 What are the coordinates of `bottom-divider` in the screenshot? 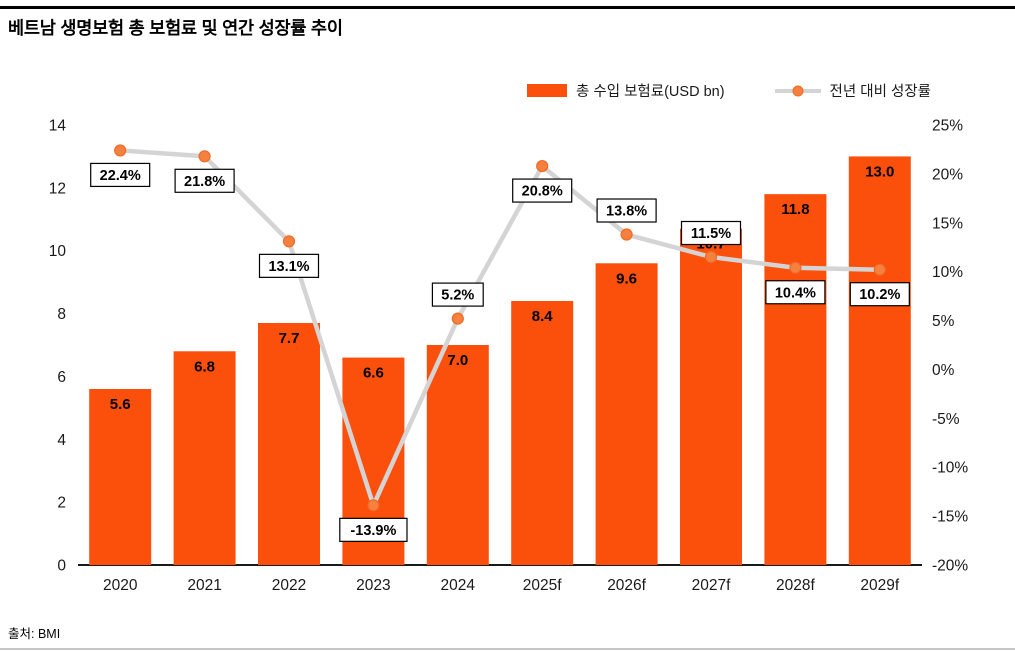 It's located at (507, 649).